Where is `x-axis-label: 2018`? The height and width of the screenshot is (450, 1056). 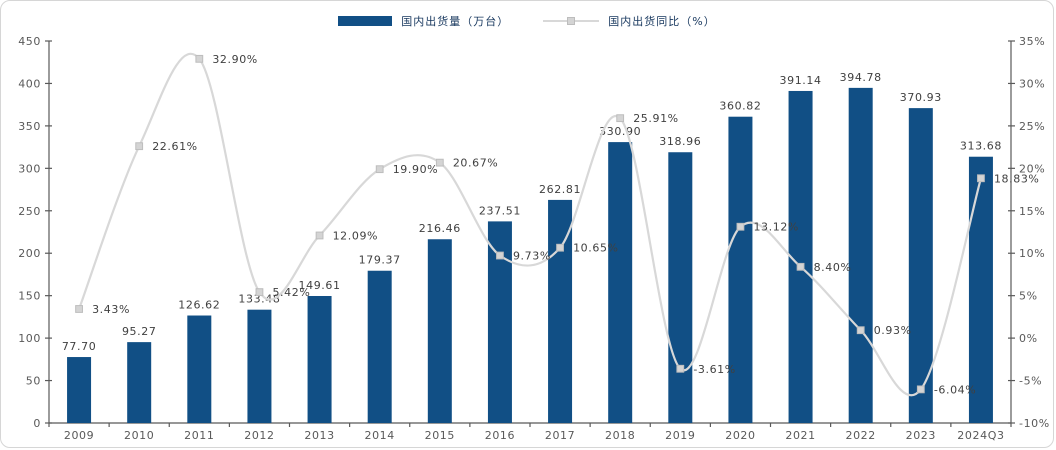
x-axis-label: 2018 is located at coordinates (620, 435).